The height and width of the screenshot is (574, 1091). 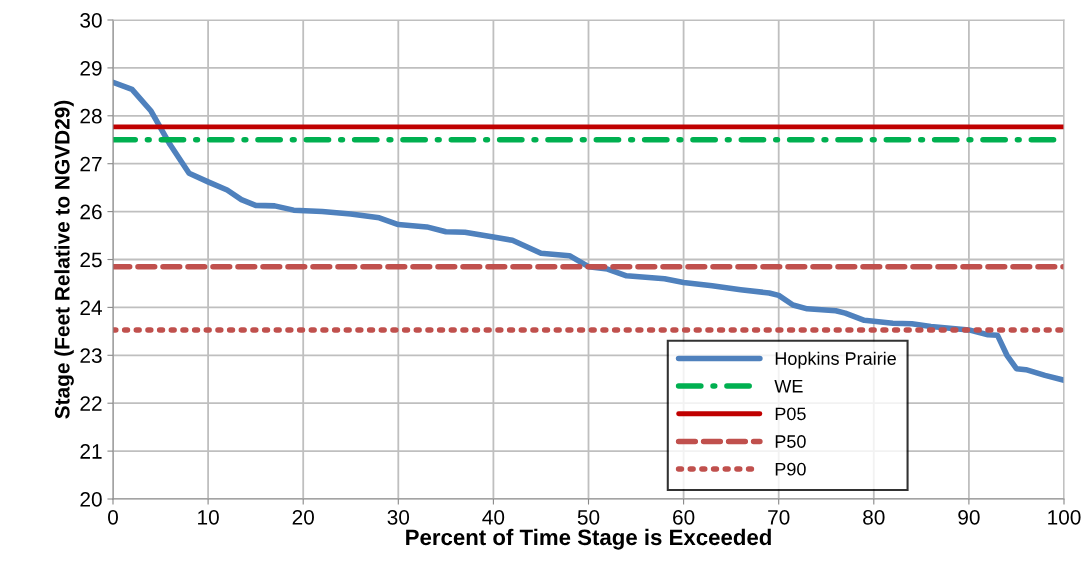 I want to click on y-tick-label: 24, so click(x=91, y=307).